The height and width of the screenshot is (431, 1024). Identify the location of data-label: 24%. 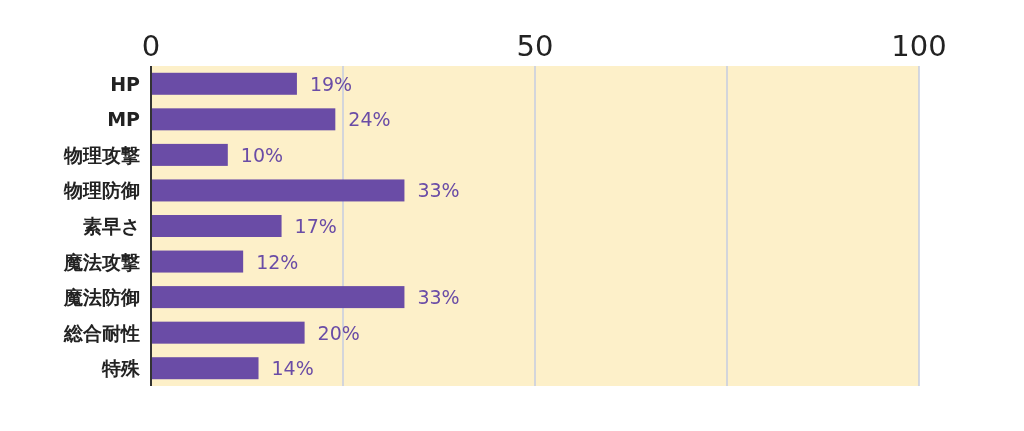
(369, 119).